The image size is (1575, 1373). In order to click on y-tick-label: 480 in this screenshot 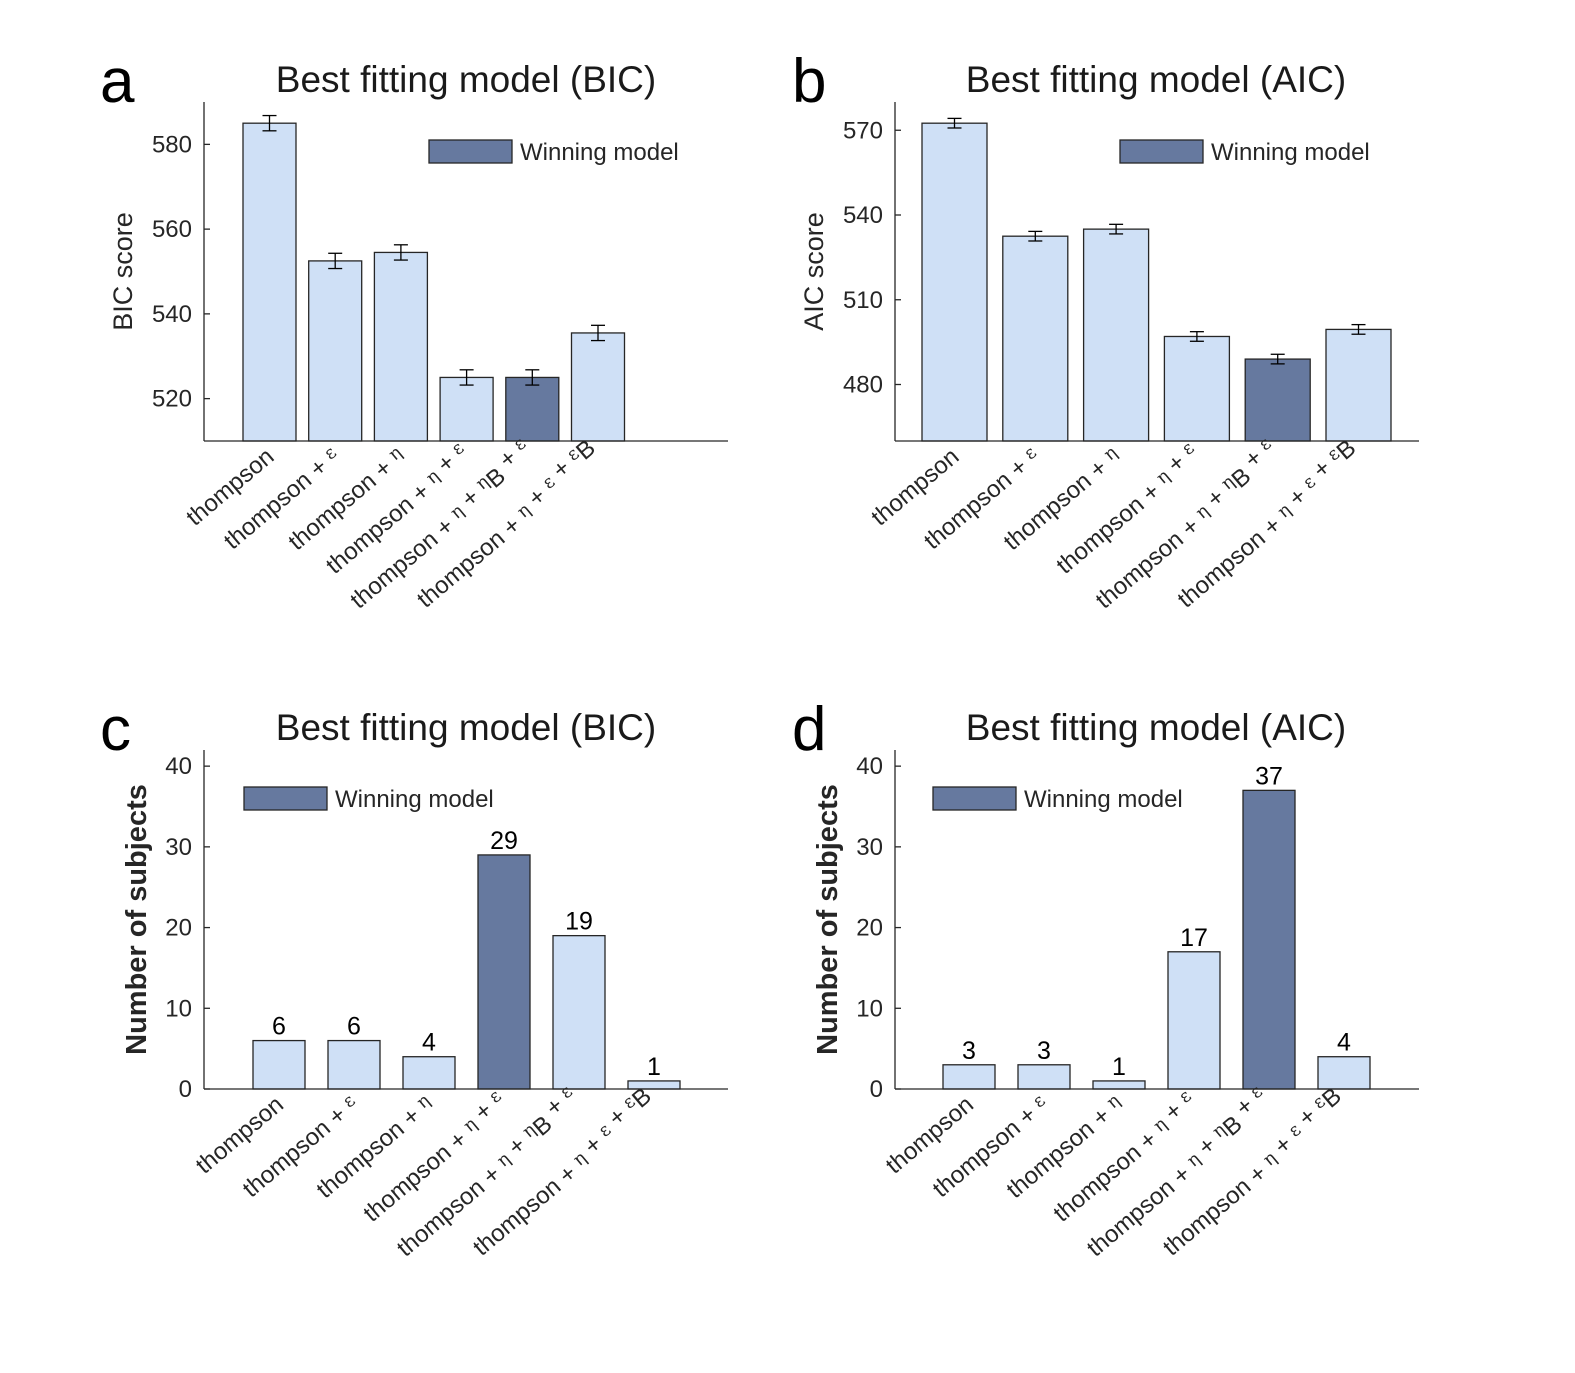, I will do `click(863, 385)`.